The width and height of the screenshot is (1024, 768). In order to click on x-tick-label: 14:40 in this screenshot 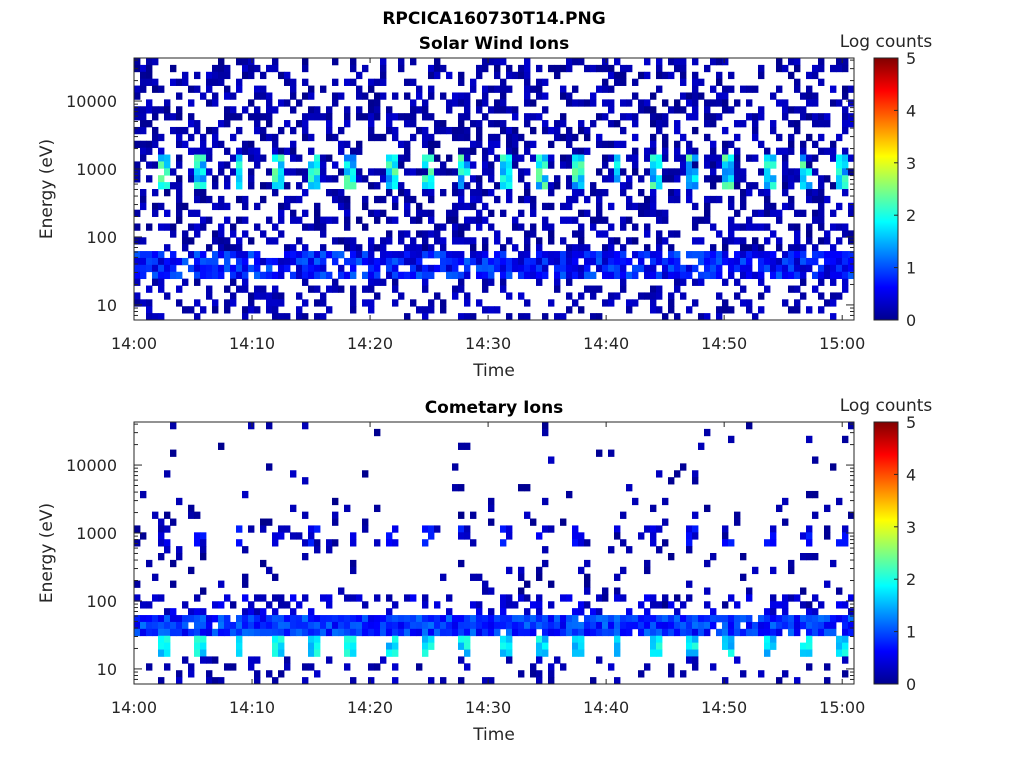, I will do `click(606, 707)`.